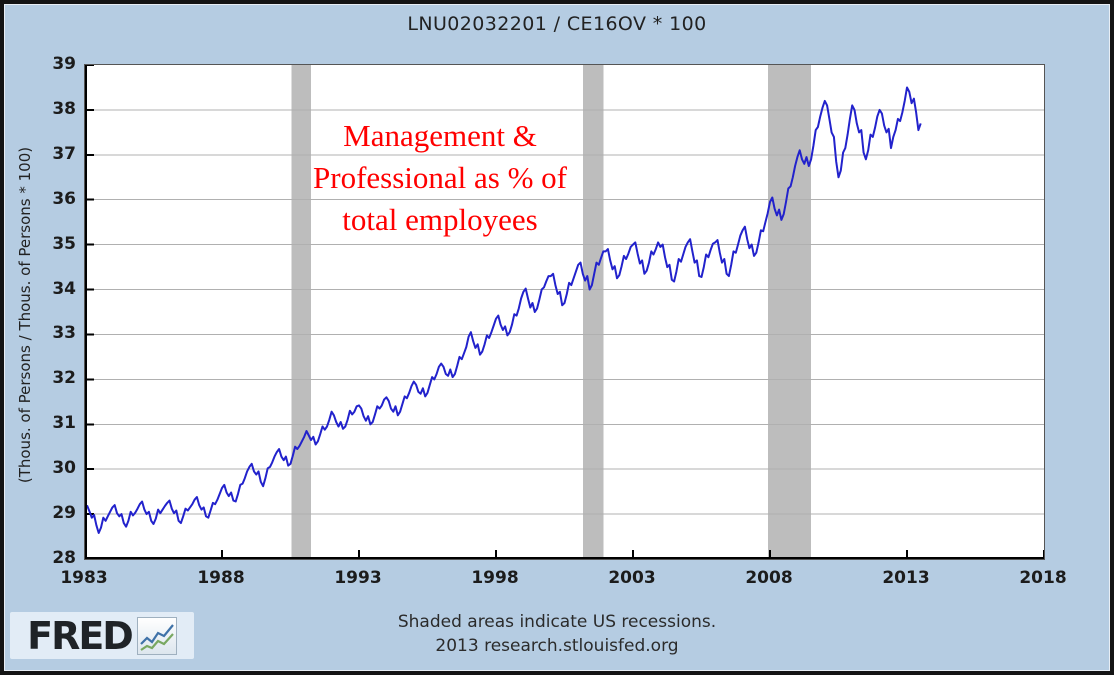 Image resolution: width=1114 pixels, height=675 pixels. Describe the element at coordinates (495, 578) in the screenshot. I see `x-tick-label: 1998` at that location.